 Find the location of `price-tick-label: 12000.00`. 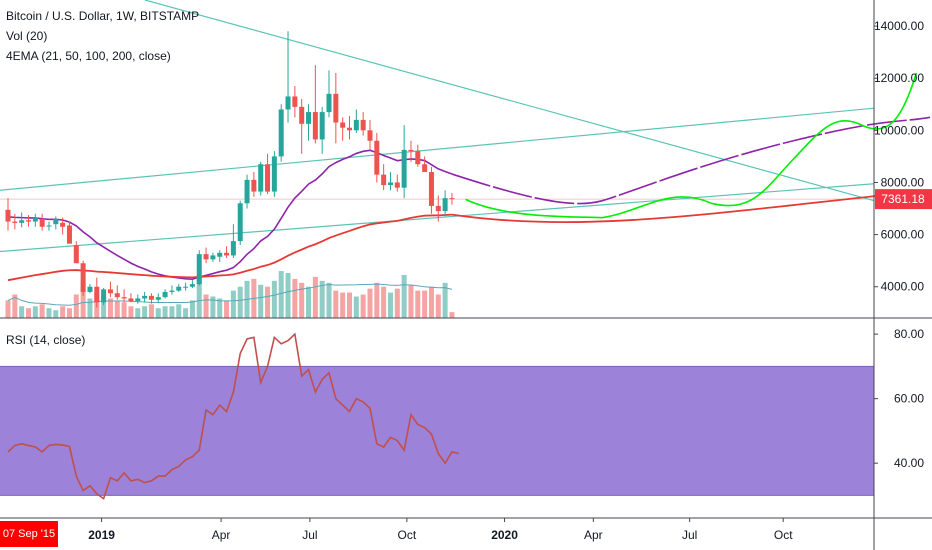

price-tick-label: 12000.00 is located at coordinates (899, 78).